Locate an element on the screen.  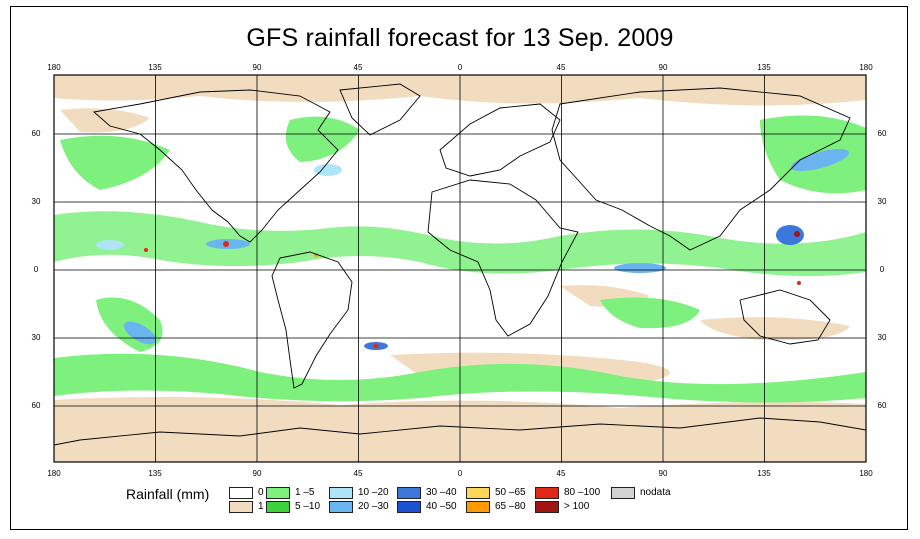
legend-label: > 100 is located at coordinates (577, 506).